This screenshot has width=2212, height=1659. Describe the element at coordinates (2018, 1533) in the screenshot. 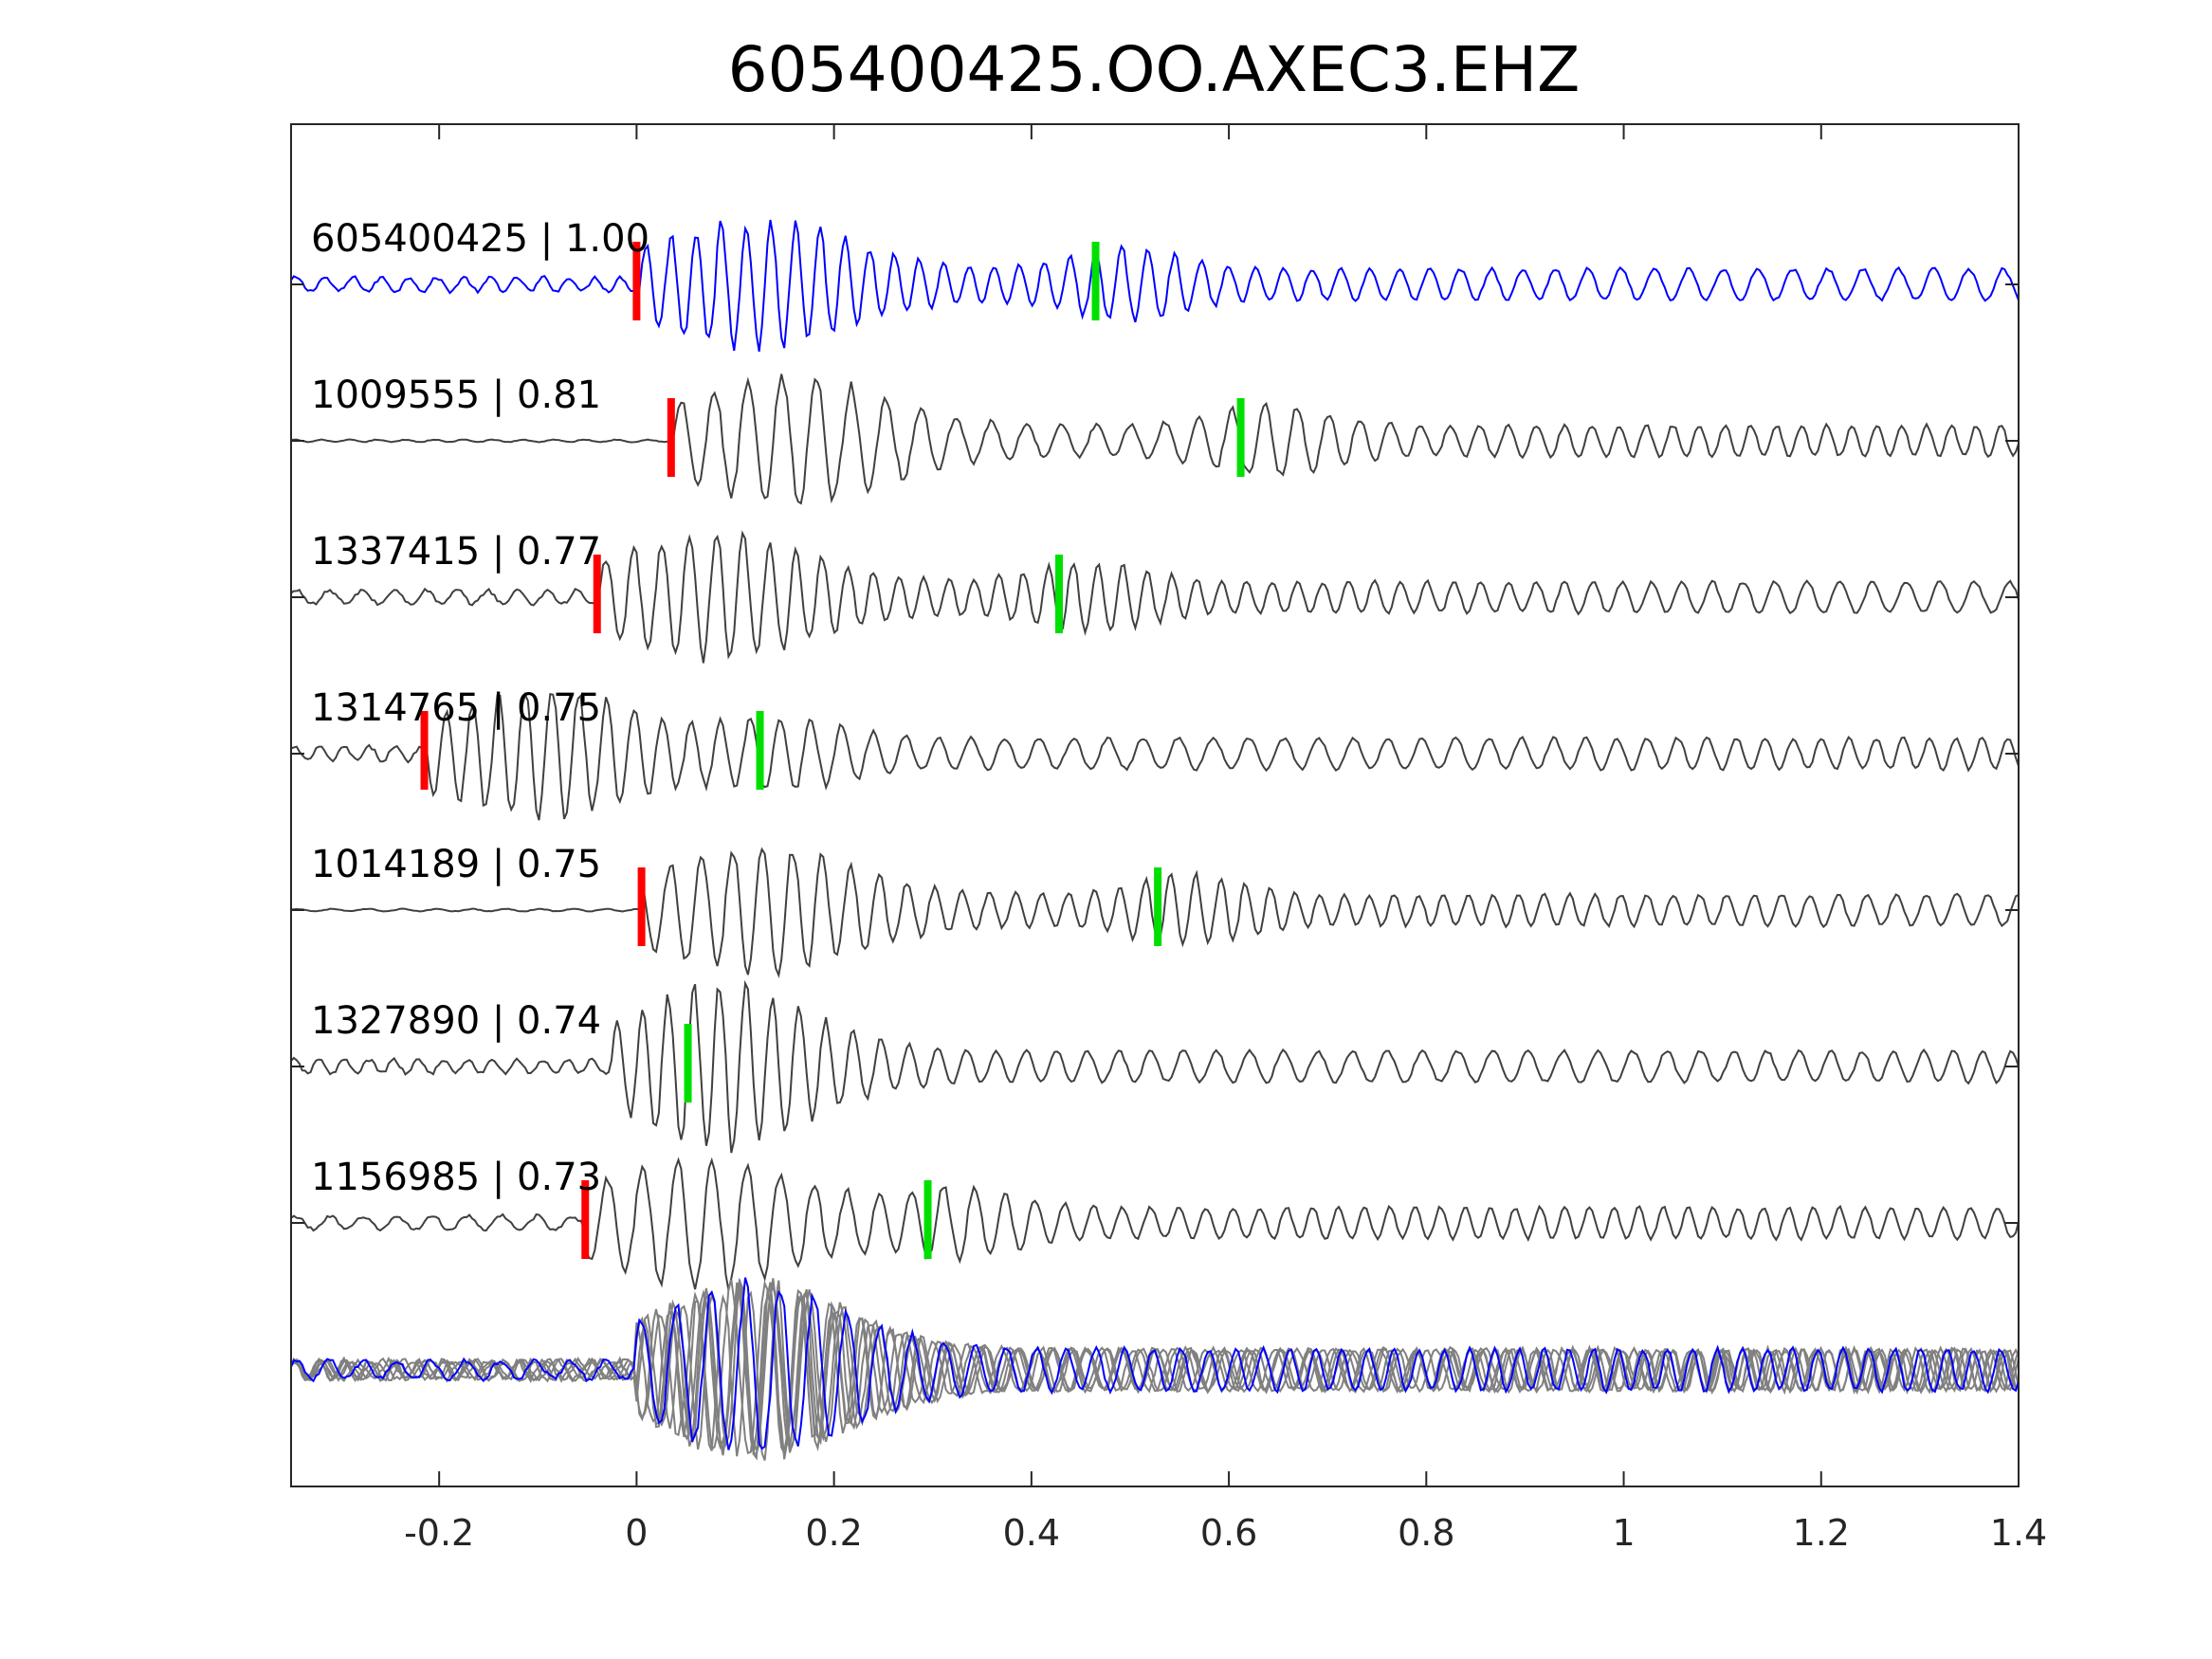

I see `x-tick-label: 1.4` at that location.